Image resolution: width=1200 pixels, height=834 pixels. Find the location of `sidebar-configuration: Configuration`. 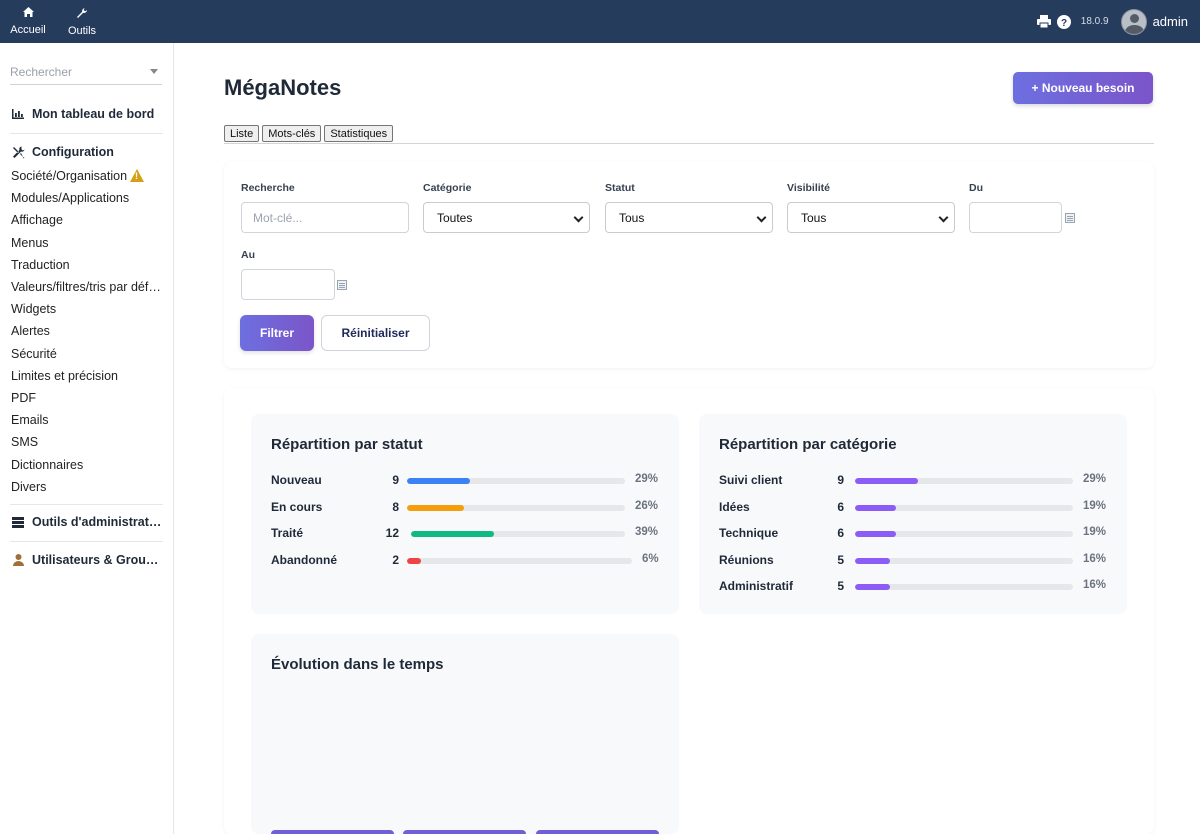

sidebar-configuration: Configuration is located at coordinates (62, 152).